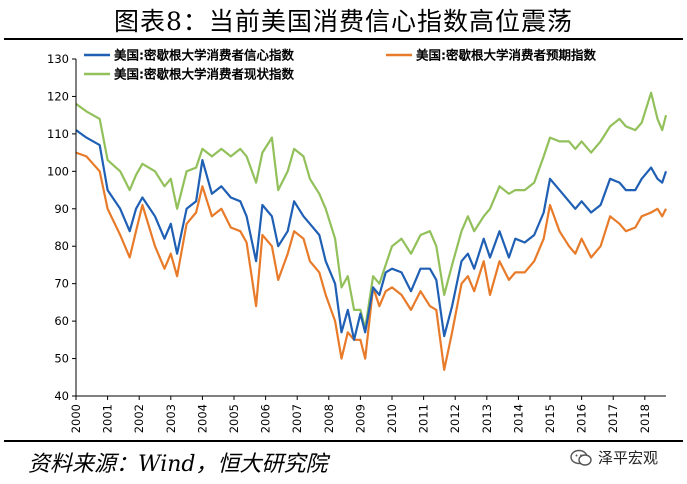 The height and width of the screenshot is (484, 687). I want to click on x-tick-label: 2018, so click(645, 418).